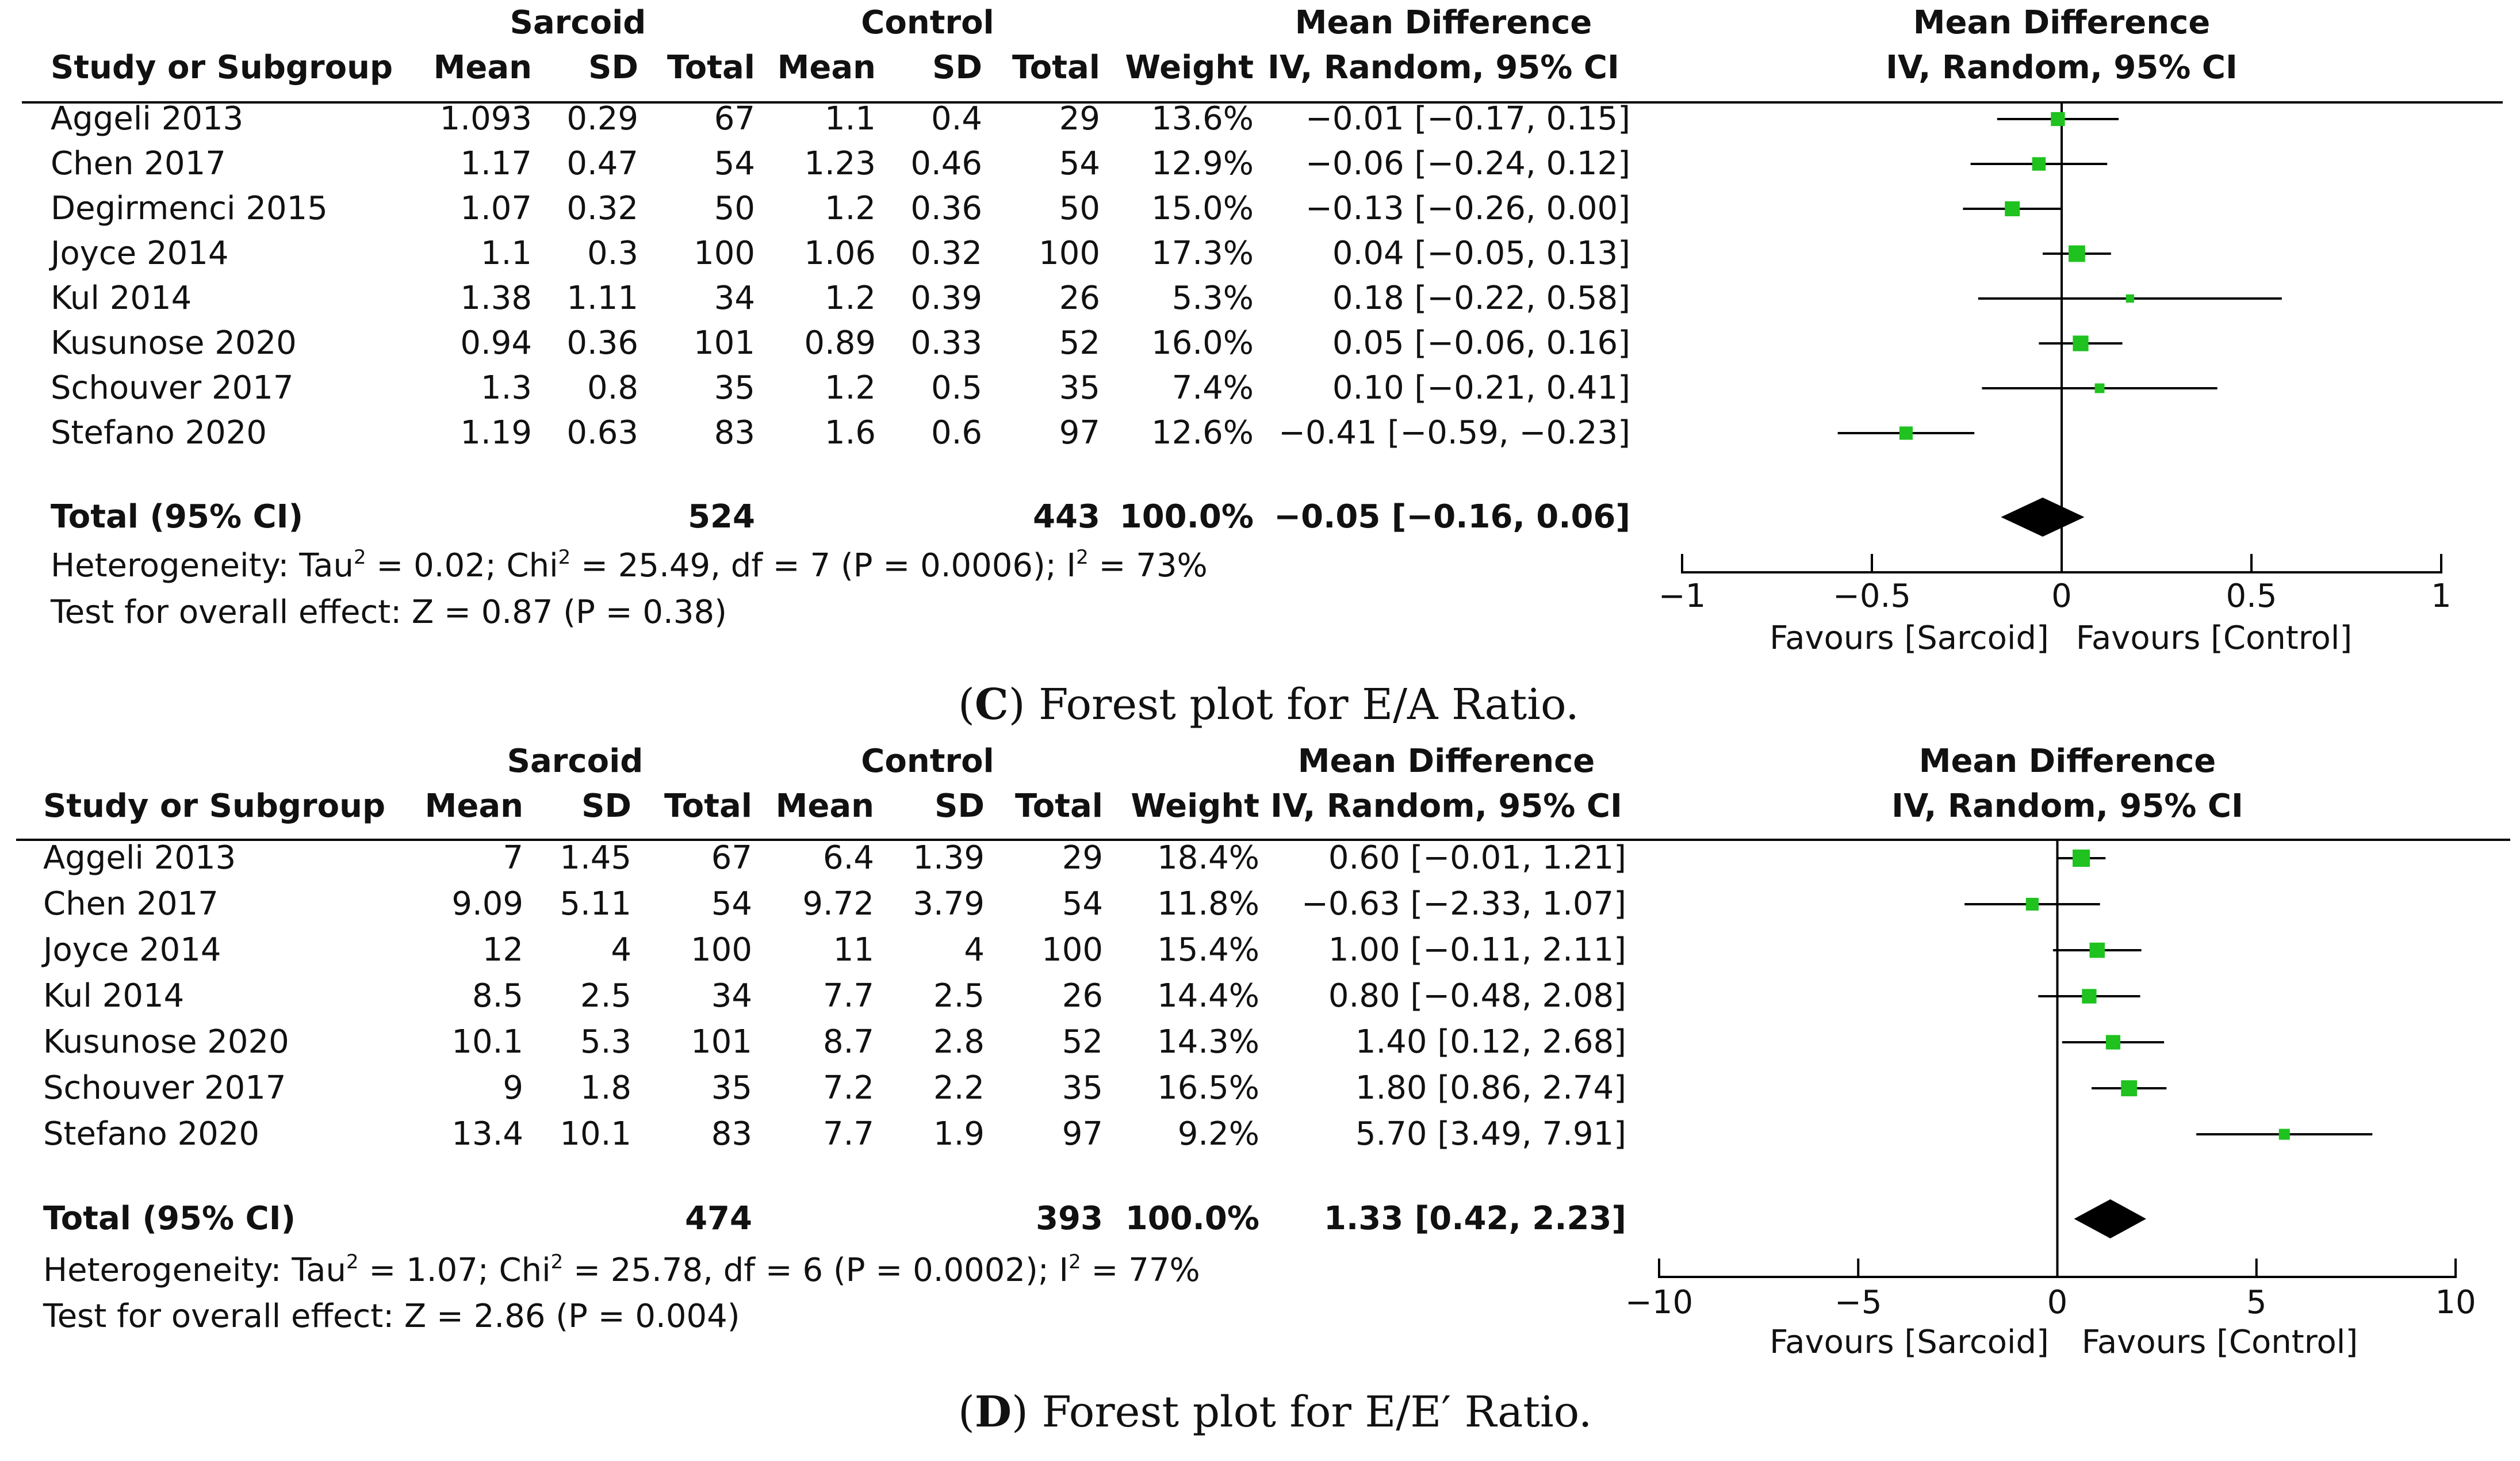  I want to click on sarcoid-mean: 8.5, so click(498, 996).